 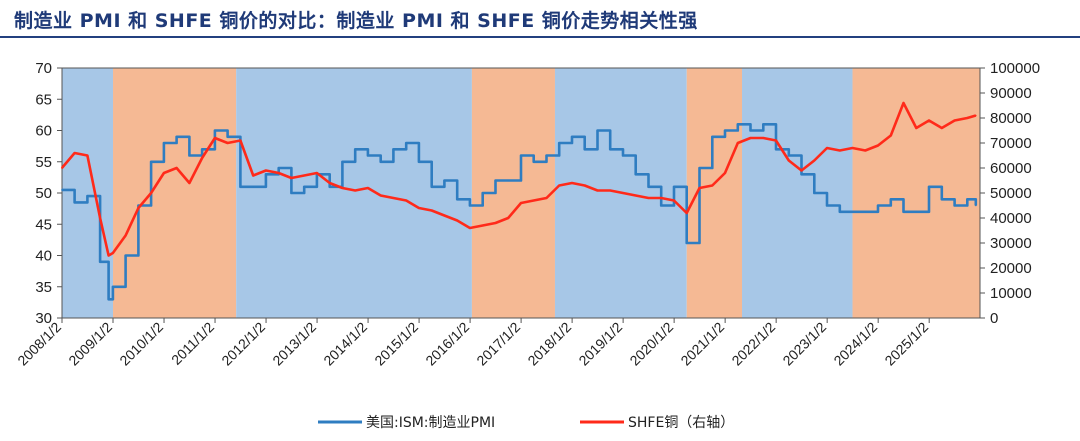 What do you see at coordinates (804, 344) in the screenshot?
I see `x-tick-label-15: 2023/1/2` at bounding box center [804, 344].